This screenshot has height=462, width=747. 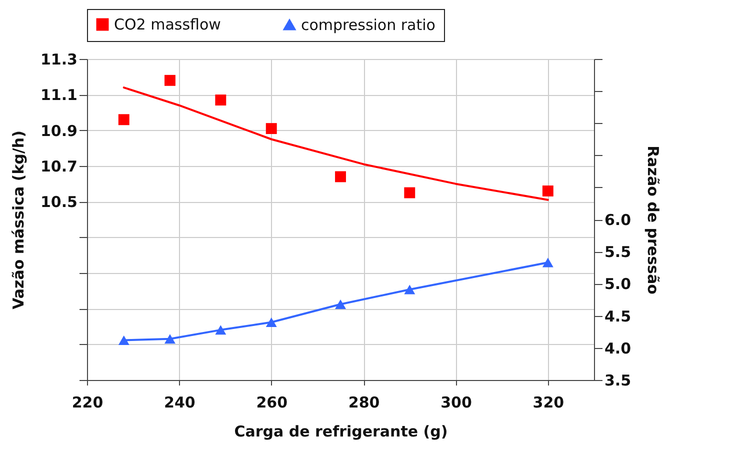 What do you see at coordinates (88, 403) in the screenshot?
I see `x-tick-label: 220` at bounding box center [88, 403].